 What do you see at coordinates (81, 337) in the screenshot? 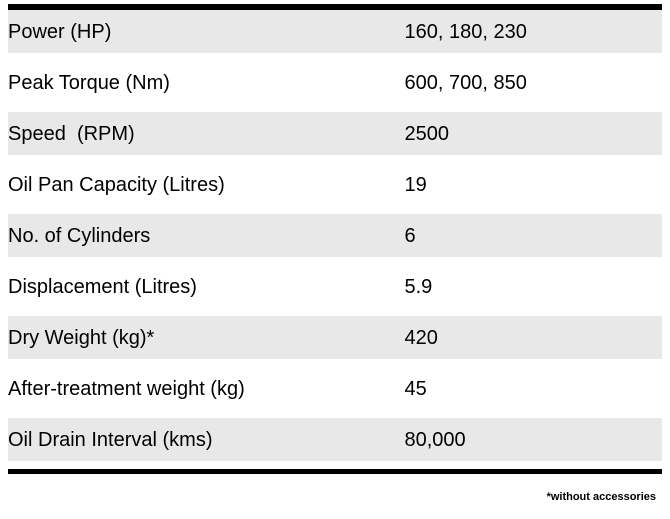
I see `spec-label: Dry Weight (kg)*` at bounding box center [81, 337].